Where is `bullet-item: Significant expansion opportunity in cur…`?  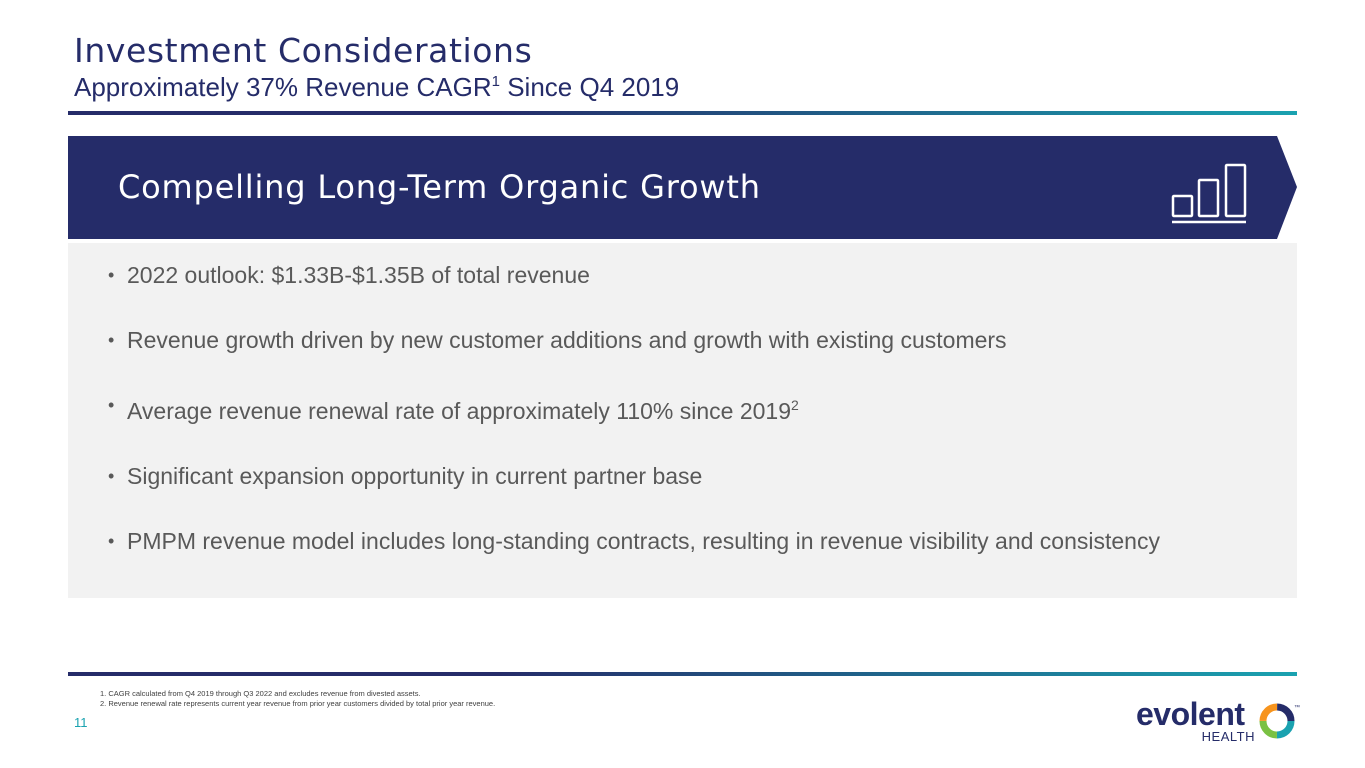 bullet-item: Significant expansion opportunity in cur… is located at coordinates (658, 476).